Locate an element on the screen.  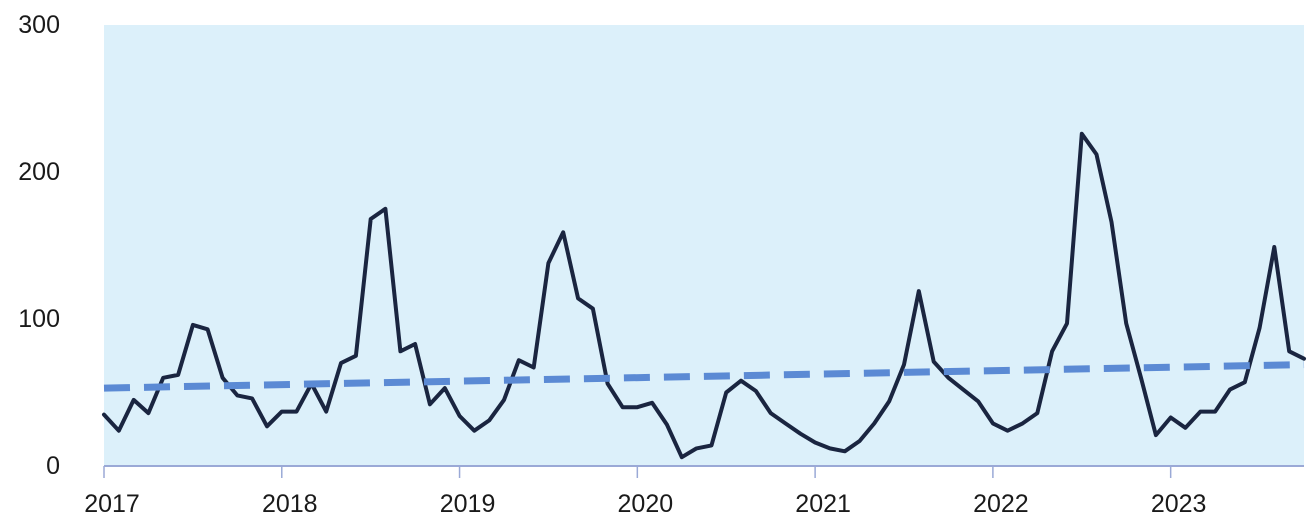
x-tick-label: 2020 is located at coordinates (646, 504).